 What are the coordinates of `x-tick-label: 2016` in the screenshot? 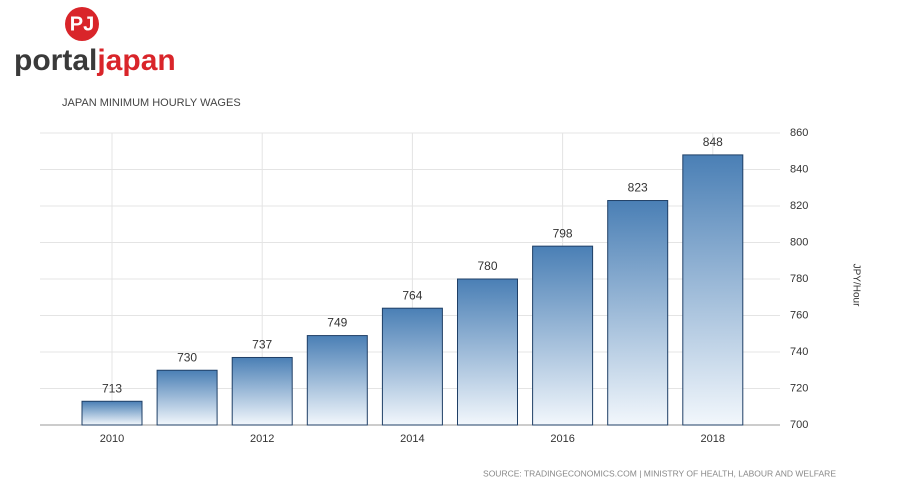 It's located at (562, 439).